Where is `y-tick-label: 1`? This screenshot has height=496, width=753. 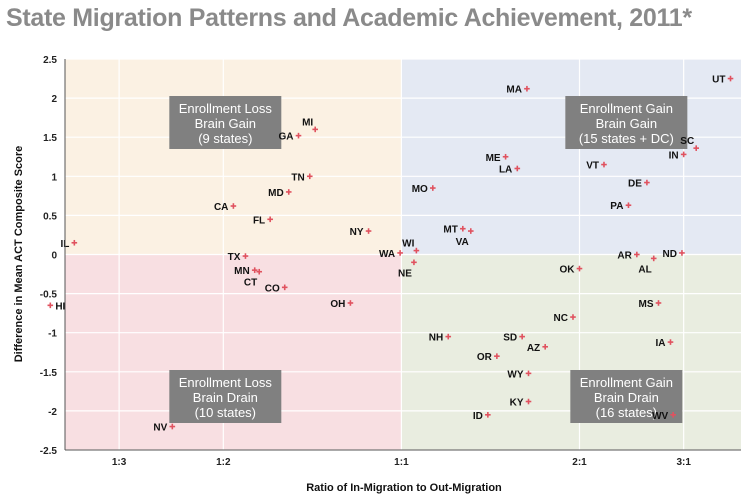
y-tick-label: 1 is located at coordinates (54, 177).